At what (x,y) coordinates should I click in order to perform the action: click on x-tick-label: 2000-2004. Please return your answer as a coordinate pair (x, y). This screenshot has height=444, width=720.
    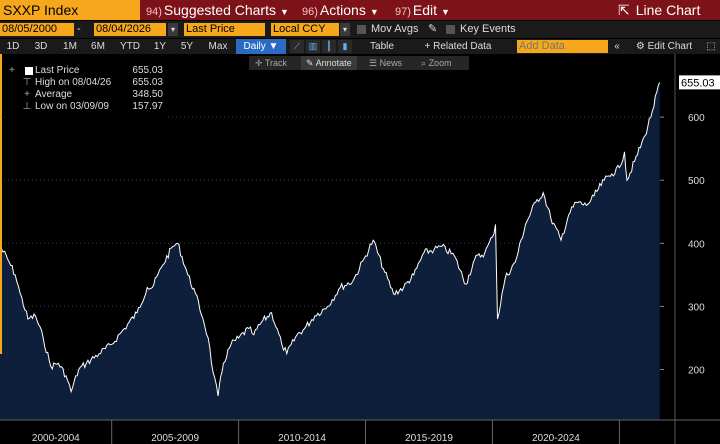
    Looking at the image, I should click on (56, 438).